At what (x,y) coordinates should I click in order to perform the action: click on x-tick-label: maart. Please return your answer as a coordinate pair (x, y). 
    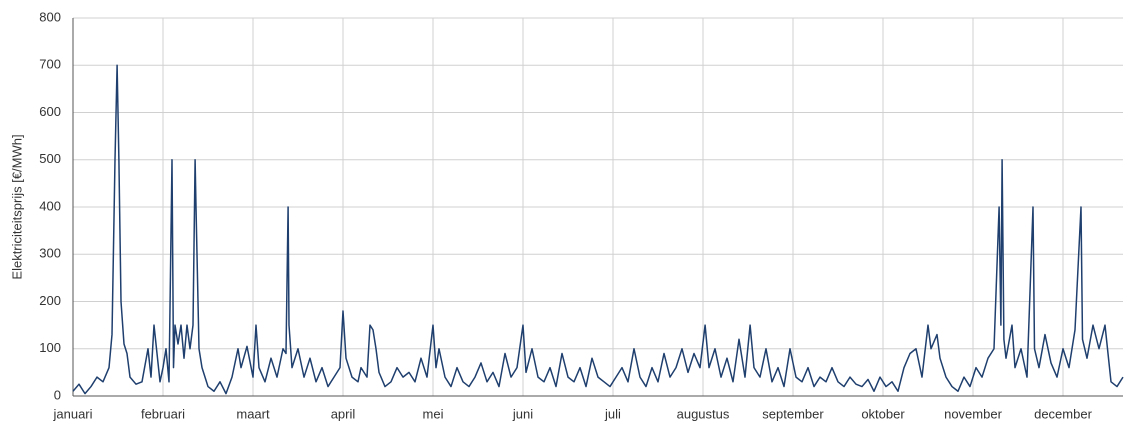
    Looking at the image, I should click on (253, 413).